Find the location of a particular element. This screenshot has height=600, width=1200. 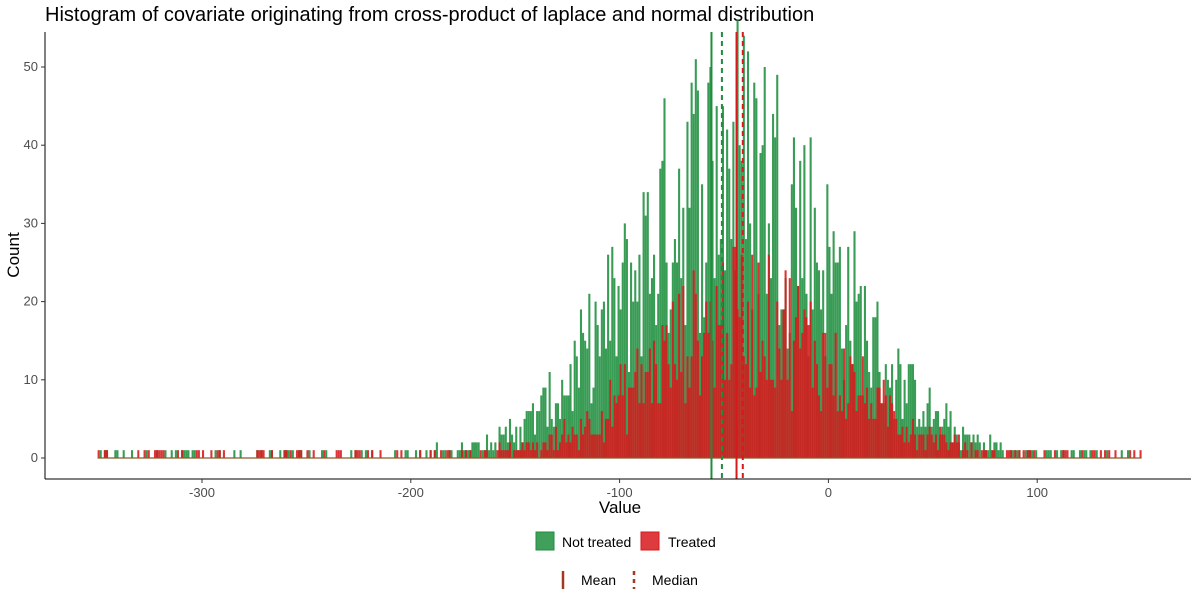

legend-label-treated: Treated is located at coordinates (692, 542).